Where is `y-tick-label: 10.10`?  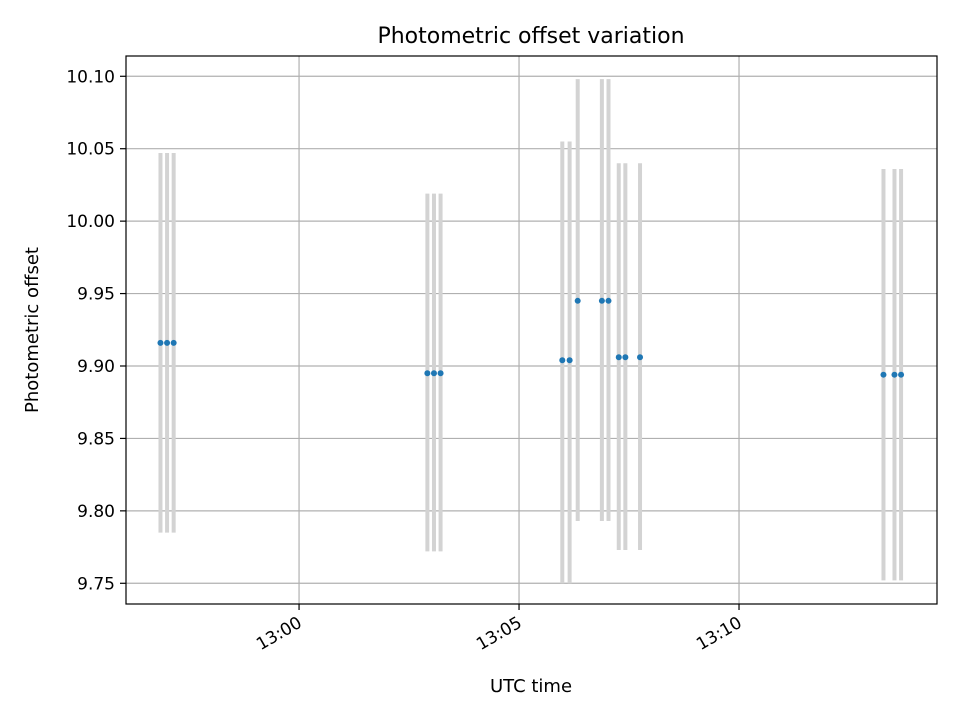
y-tick-label: 10.10 is located at coordinates (90, 77).